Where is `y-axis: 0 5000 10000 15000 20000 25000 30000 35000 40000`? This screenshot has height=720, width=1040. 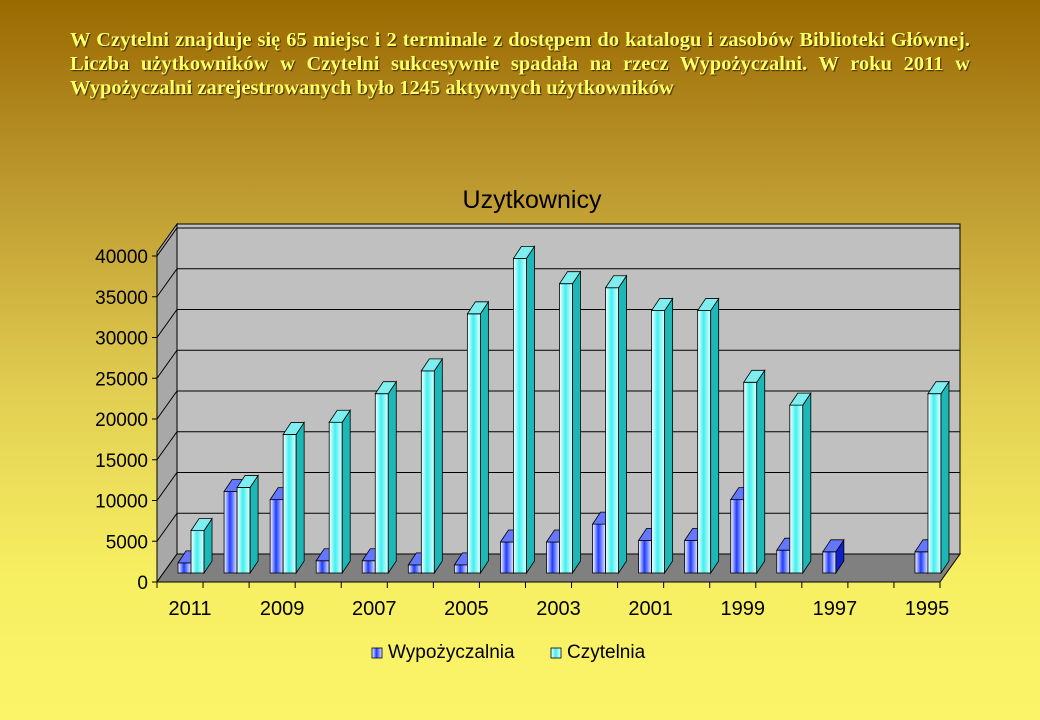 y-axis: 0 5000 10000 15000 20000 25000 30000 35000 40000 is located at coordinates (126, 420).